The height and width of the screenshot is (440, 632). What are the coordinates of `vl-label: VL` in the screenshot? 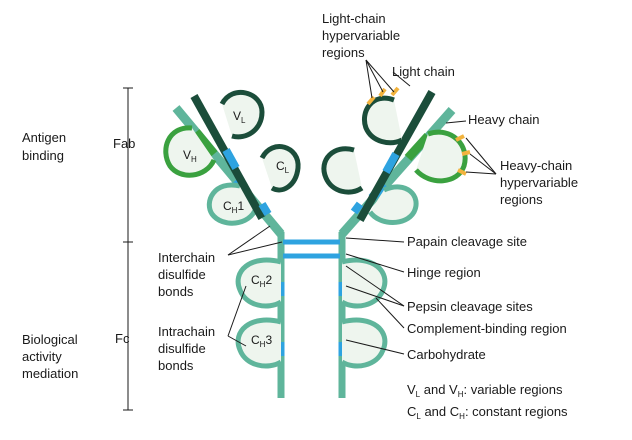 It's located at (239, 117).